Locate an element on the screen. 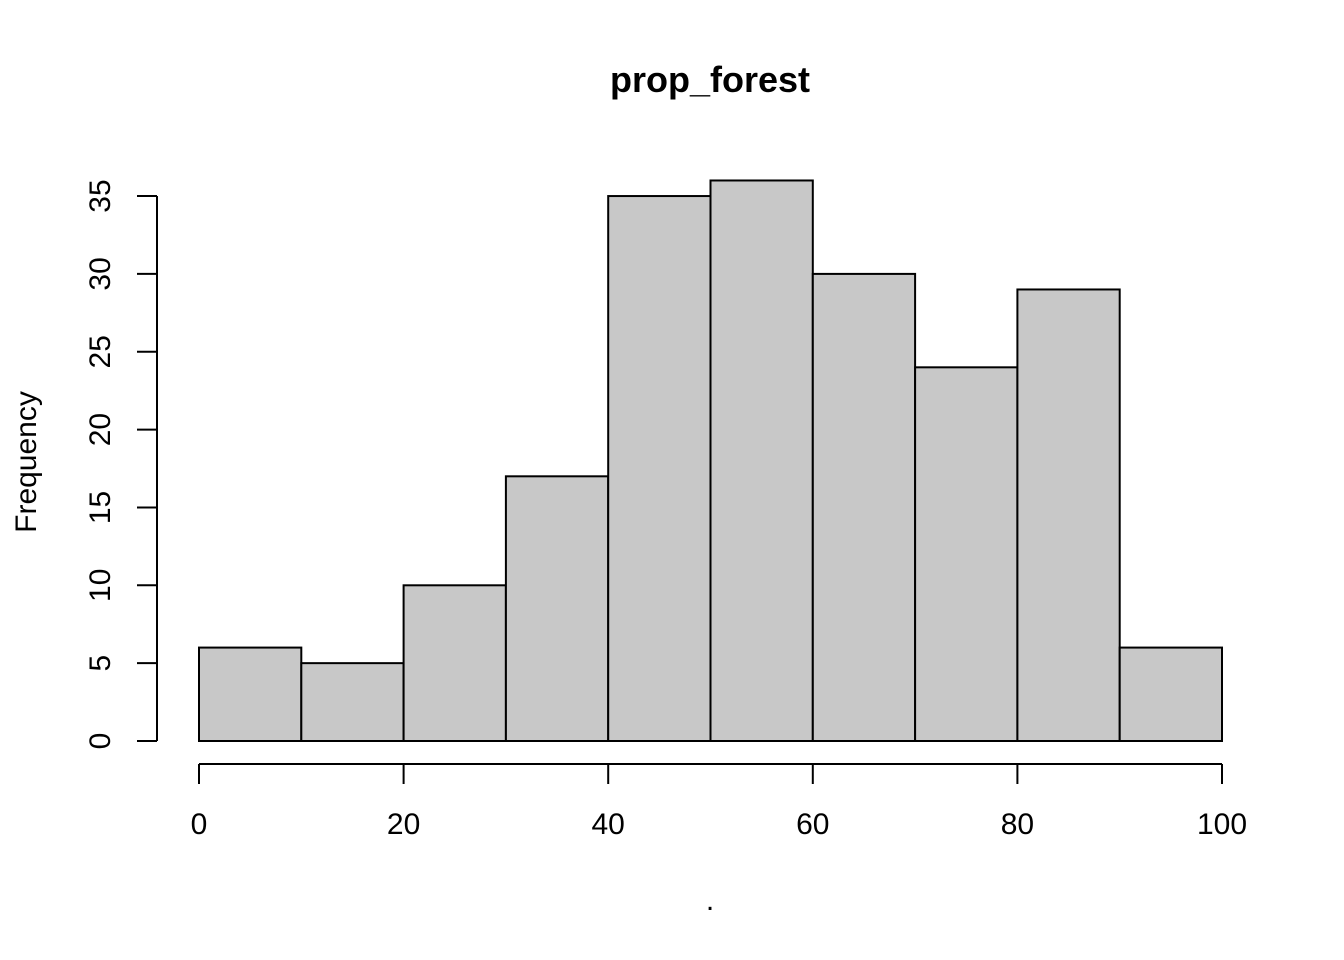  y-axis: 0 5 10 15 20 25 30 35 is located at coordinates (121, 464).